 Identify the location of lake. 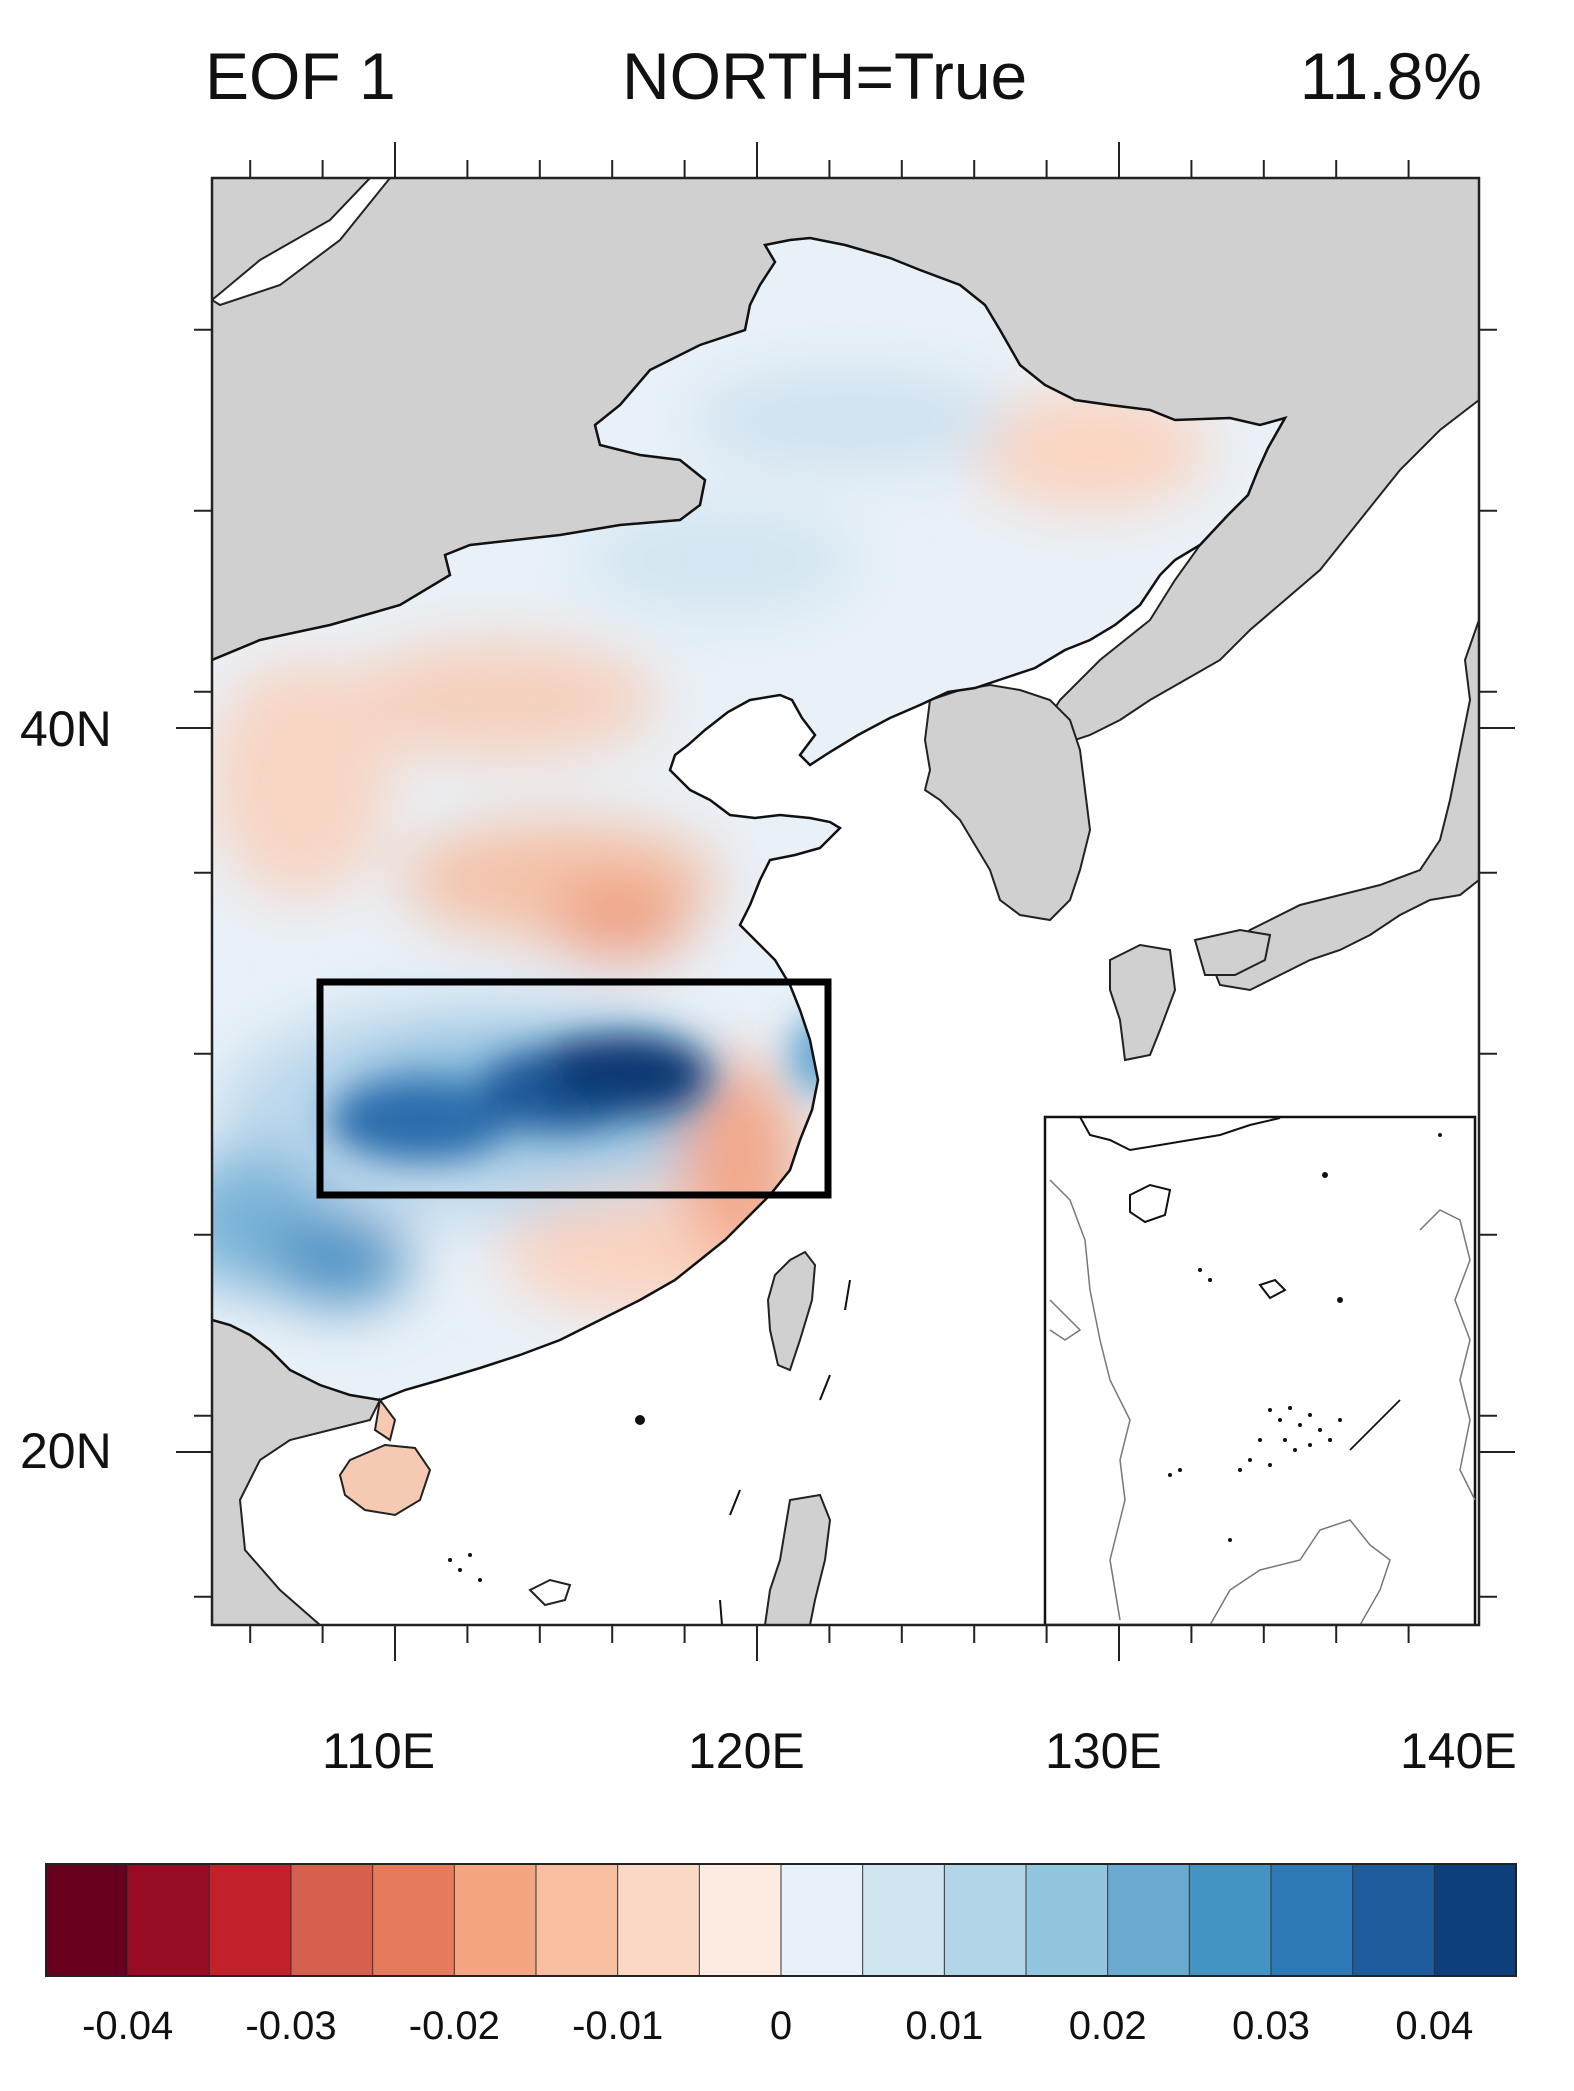
(302, 242).